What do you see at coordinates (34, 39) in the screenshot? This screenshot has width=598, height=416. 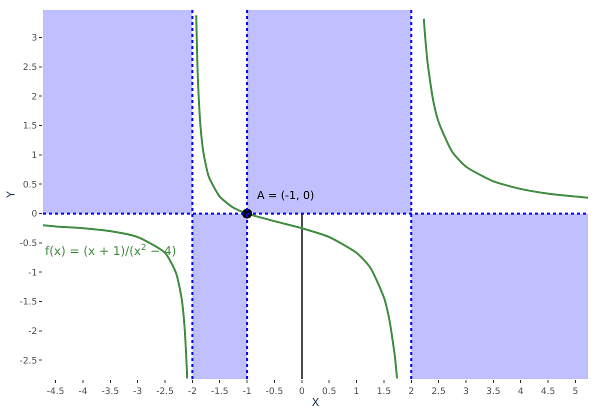 I see `y-tick-label: 3` at bounding box center [34, 39].